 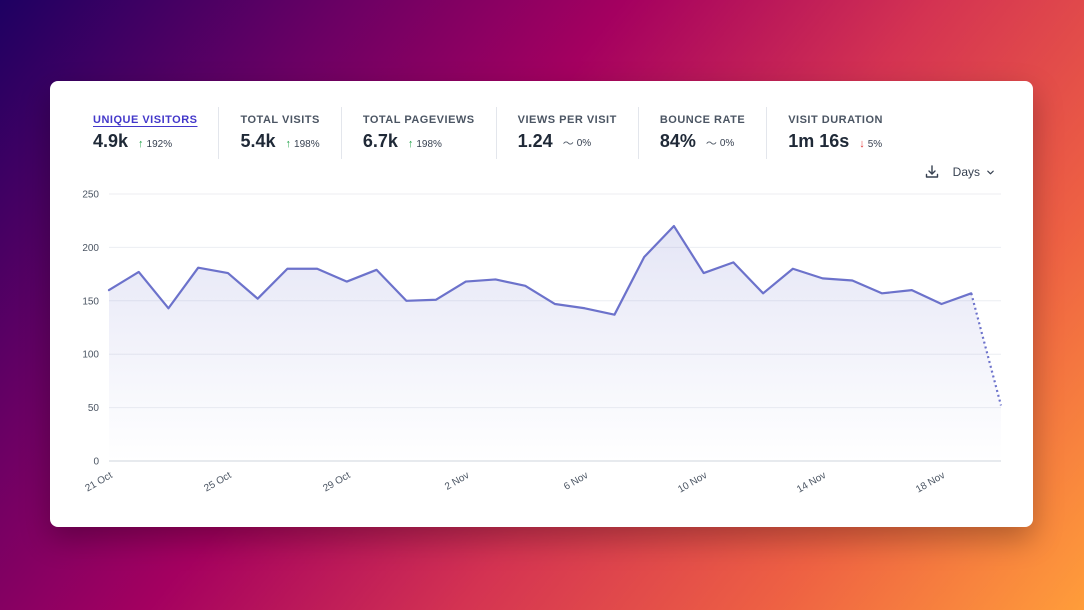 I want to click on interval-picker: Days, so click(x=974, y=172).